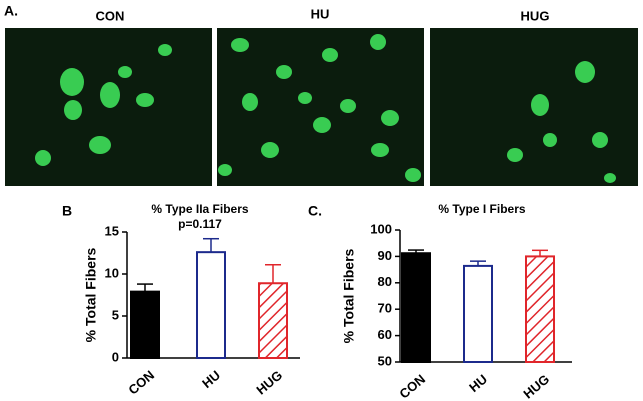 The width and height of the screenshot is (643, 401). What do you see at coordinates (199, 209) in the screenshot?
I see `chart-title: % Type IIa Fibers` at bounding box center [199, 209].